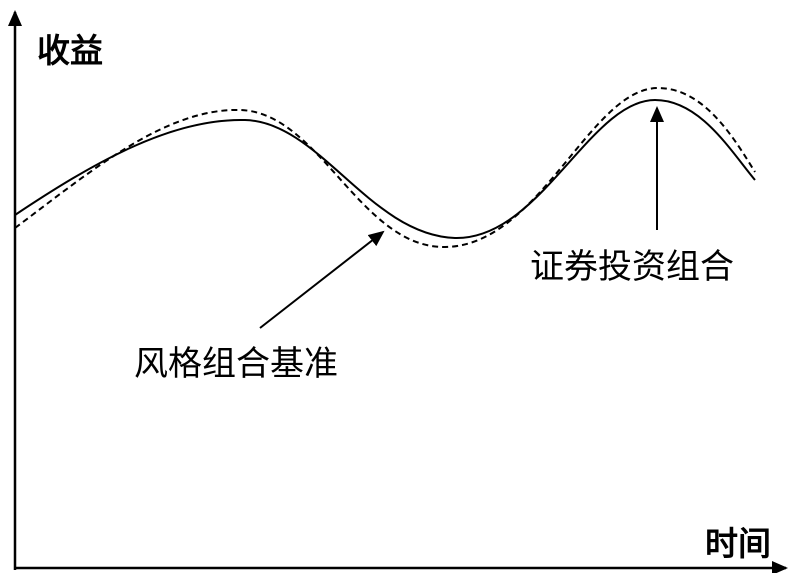 This screenshot has height=573, width=789. I want to click on benchmark-arrow, so click(322, 279).